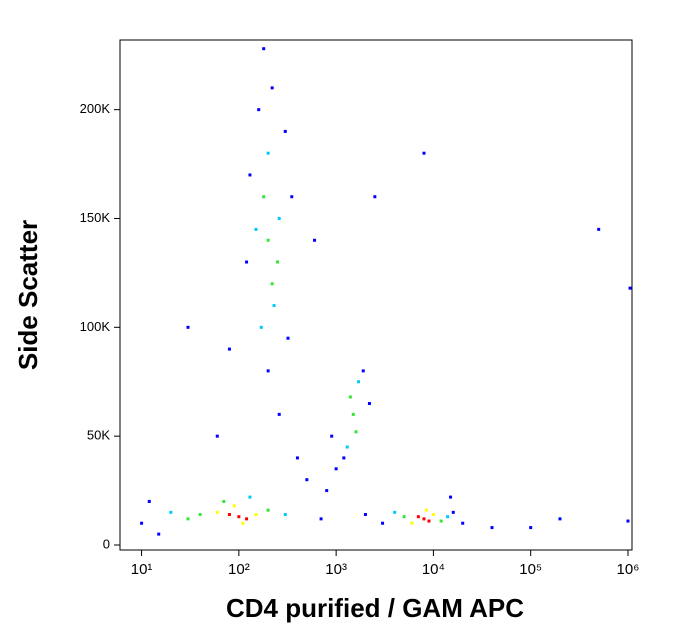 The image size is (677, 641). I want to click on x-tick-label: 10³, so click(336, 569).